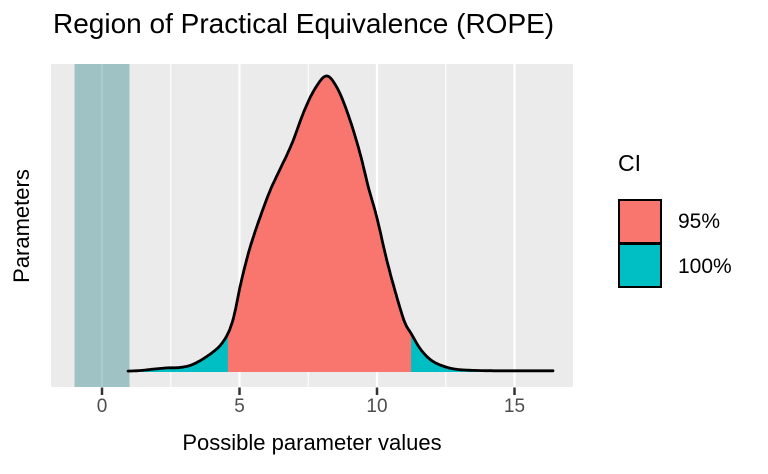 This screenshot has width=768, height=474. What do you see at coordinates (699, 221) in the screenshot?
I see `legend-item-label: 95%` at bounding box center [699, 221].